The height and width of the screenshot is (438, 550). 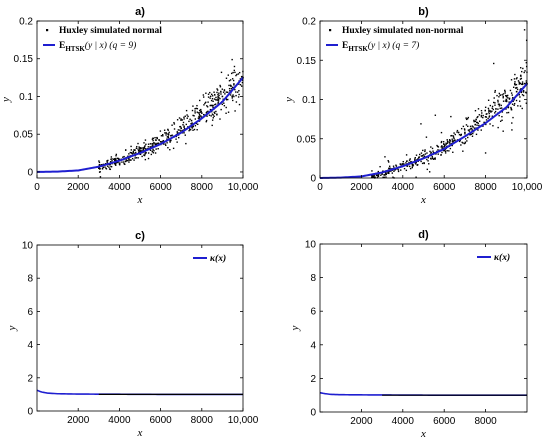 I want to click on scatter-series, so click(x=171, y=118).